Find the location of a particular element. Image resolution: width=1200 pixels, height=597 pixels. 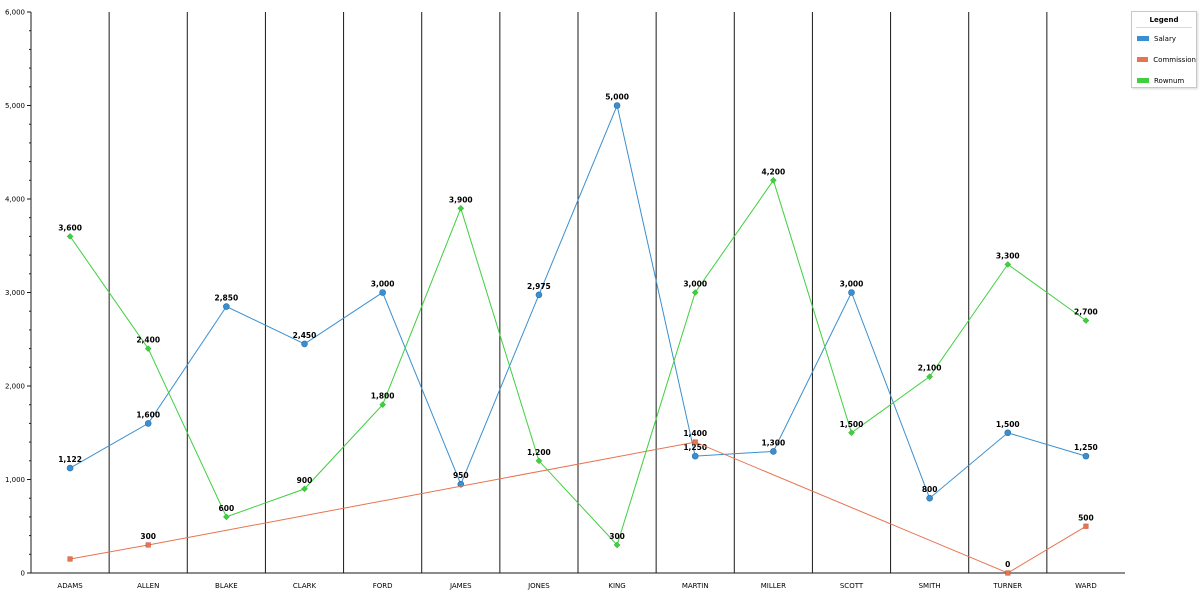

data-point-rownum-turner is located at coordinates (1008, 264).